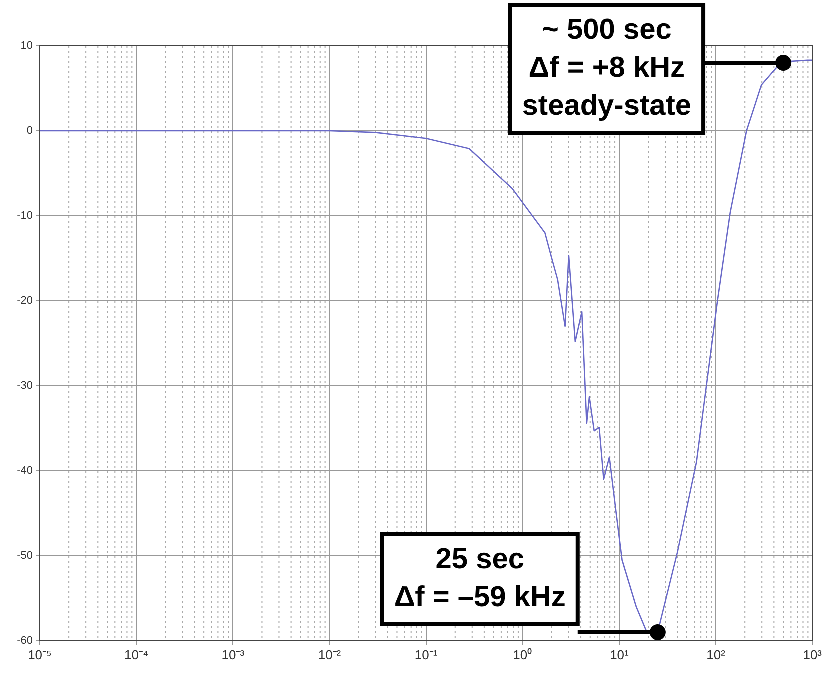 The height and width of the screenshot is (677, 825). Describe the element at coordinates (26, 46) in the screenshot. I see `y-tick-label: 10` at that location.